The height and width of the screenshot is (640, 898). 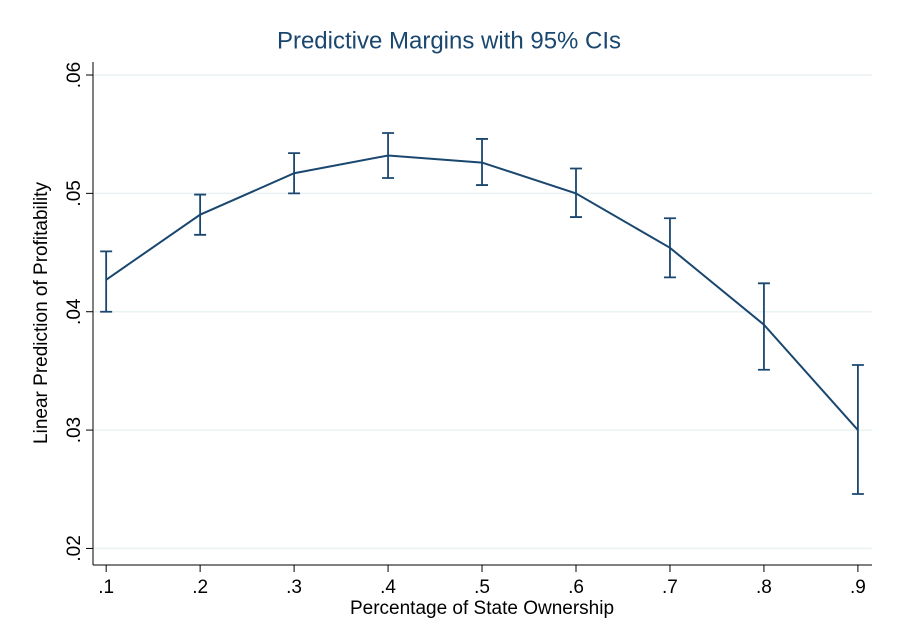 What do you see at coordinates (858, 587) in the screenshot?
I see `x-tick-label: .9` at bounding box center [858, 587].